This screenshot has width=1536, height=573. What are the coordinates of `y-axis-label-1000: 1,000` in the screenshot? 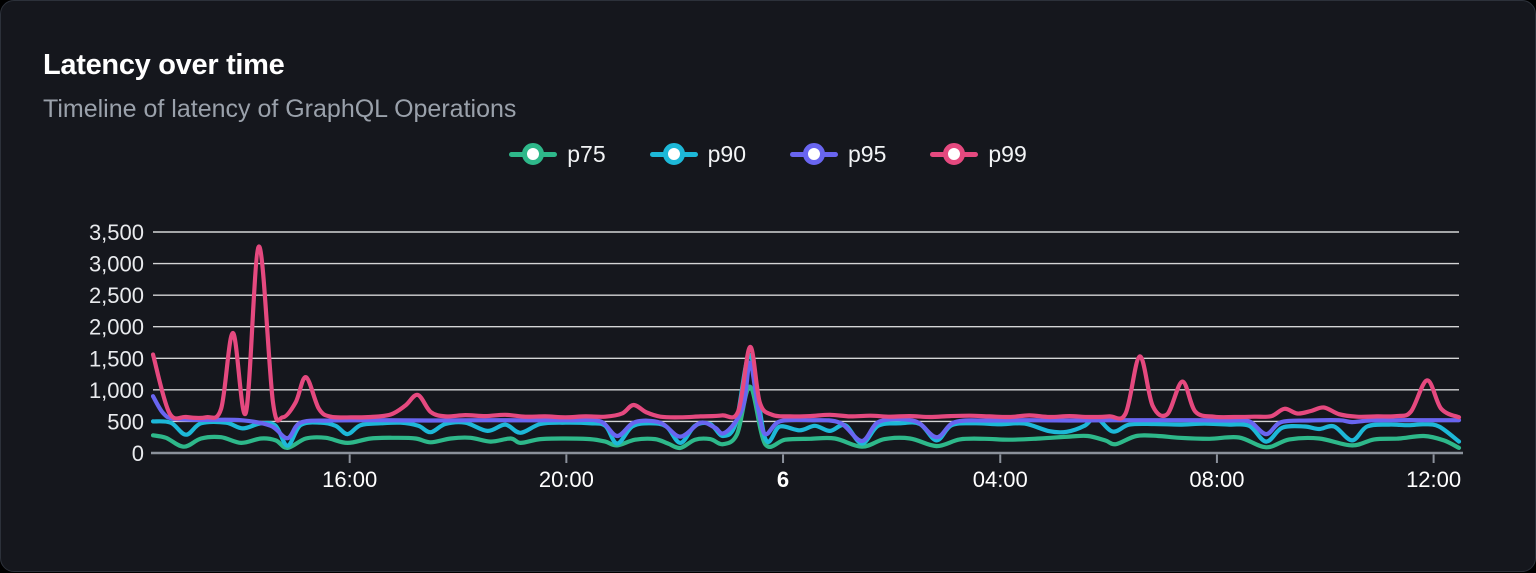 It's located at (116, 390).